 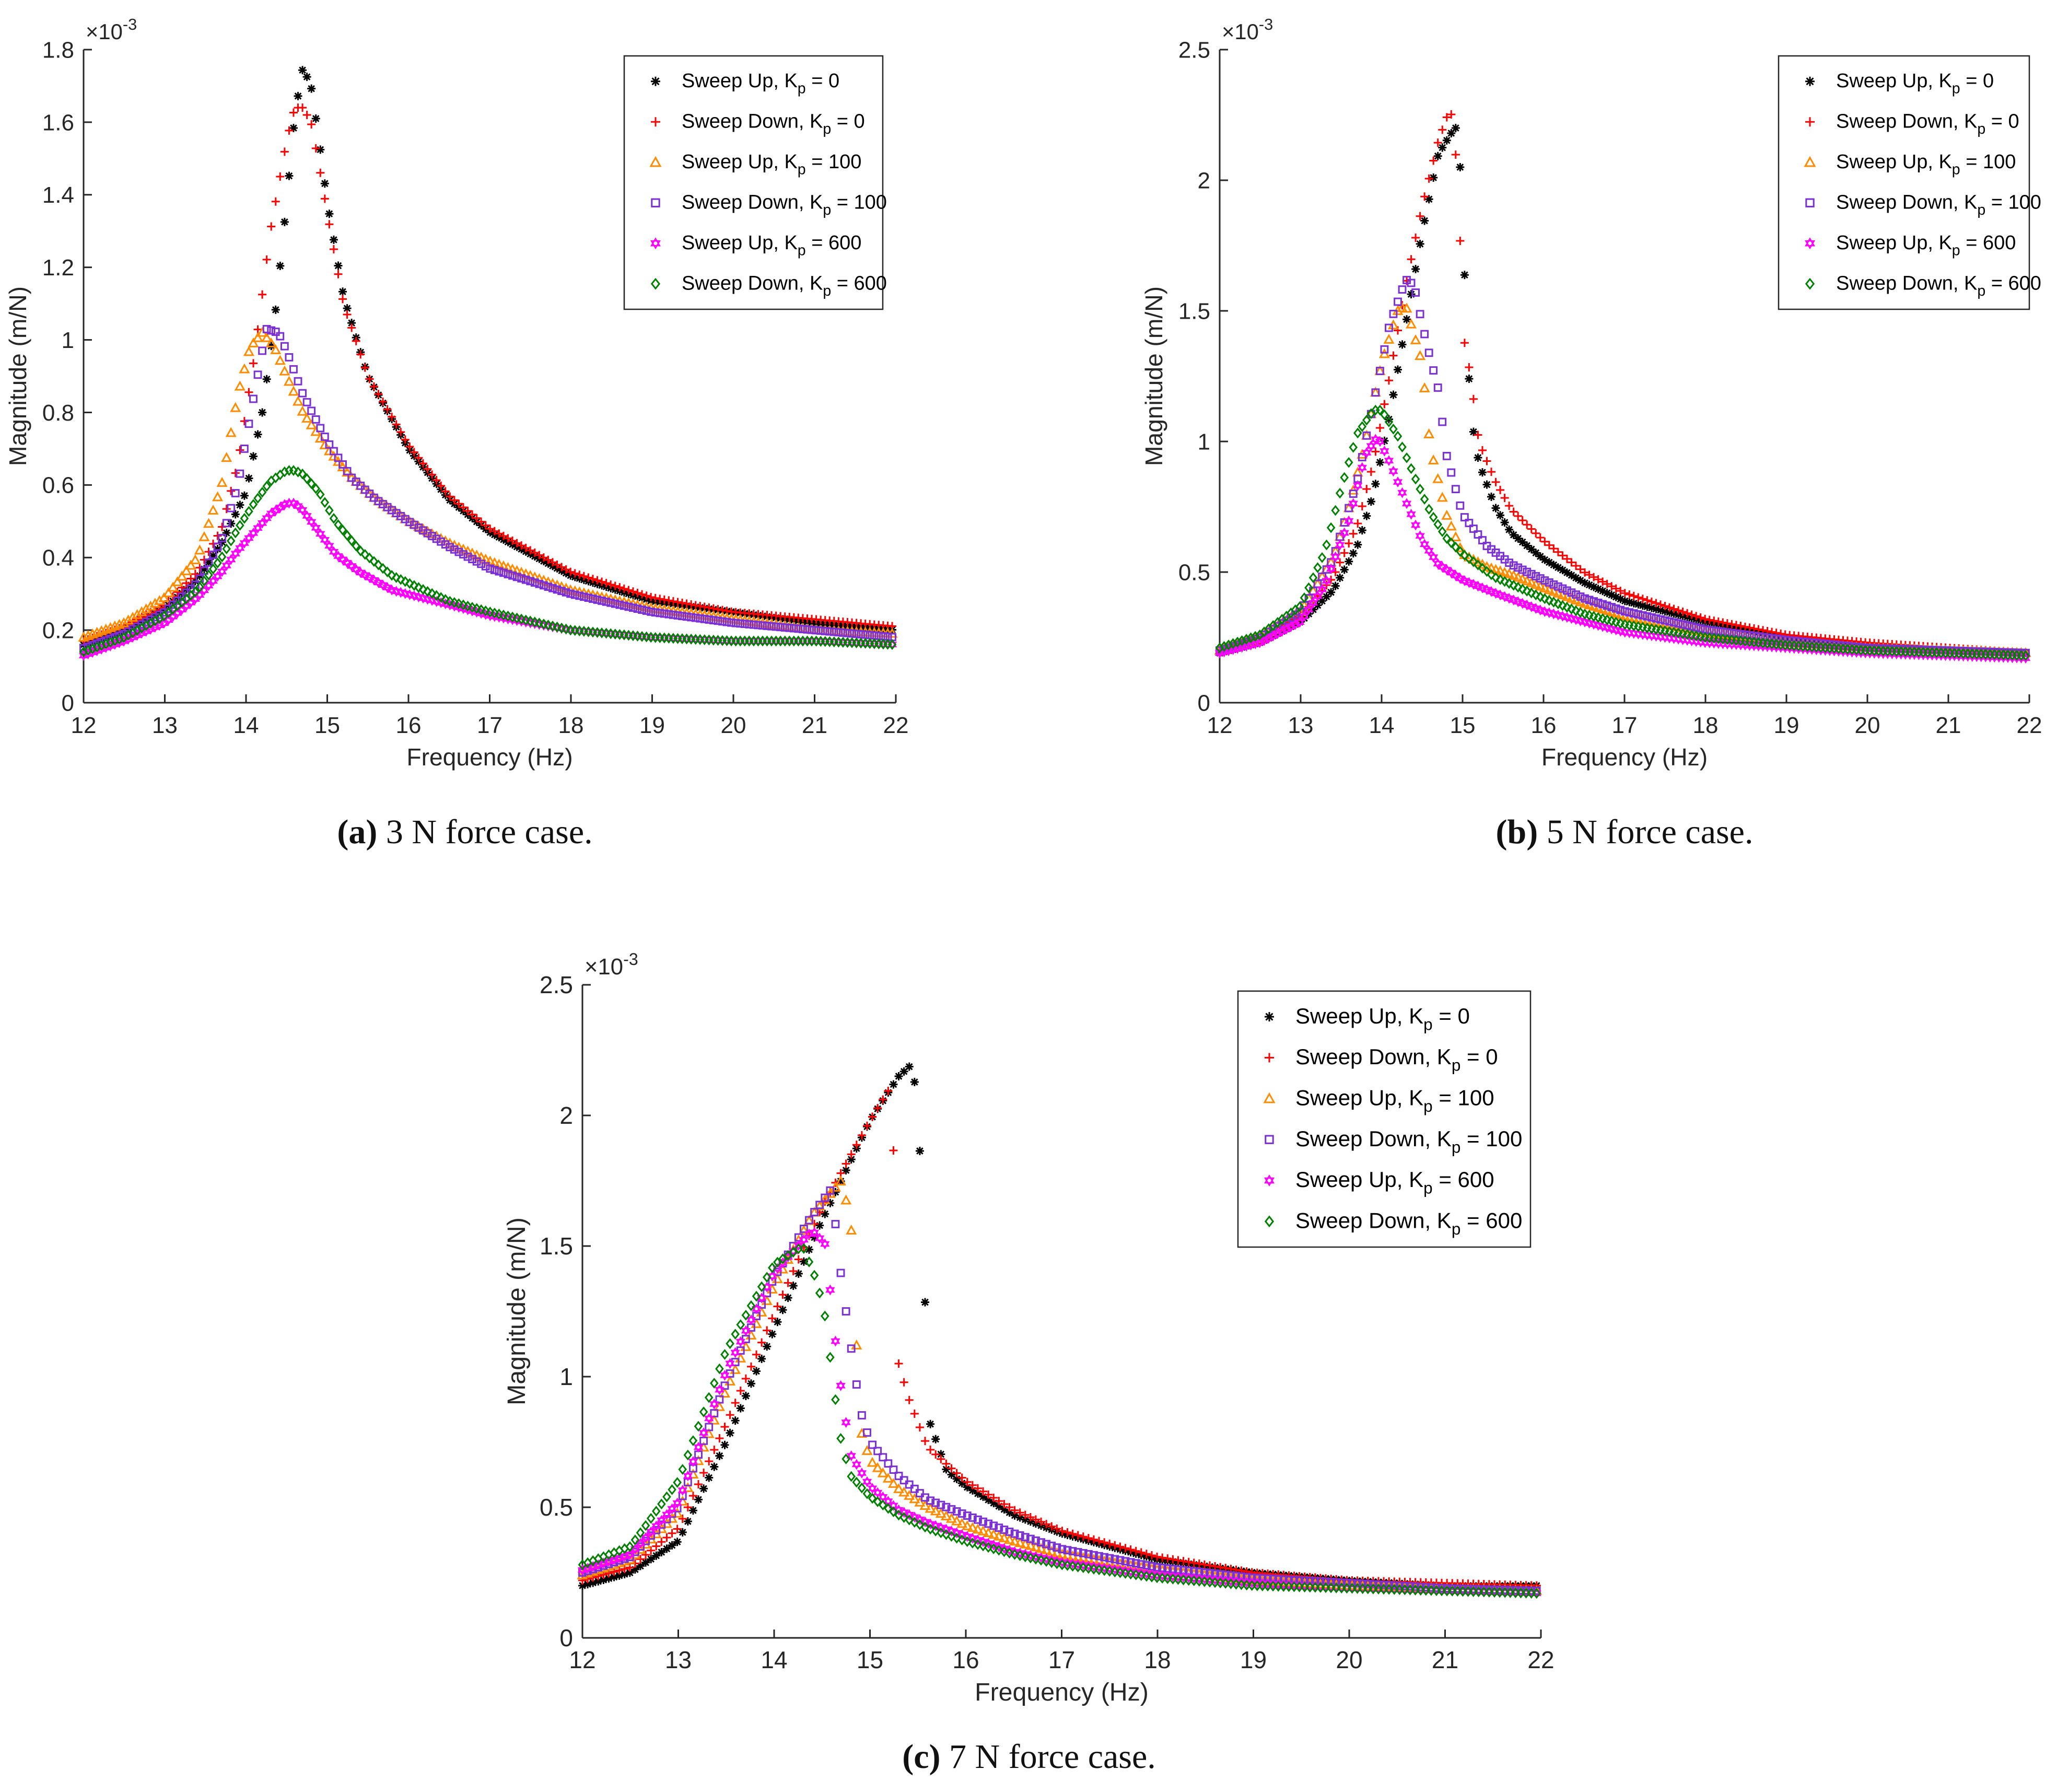 I want to click on x-tick-label: 13, so click(x=1301, y=726).